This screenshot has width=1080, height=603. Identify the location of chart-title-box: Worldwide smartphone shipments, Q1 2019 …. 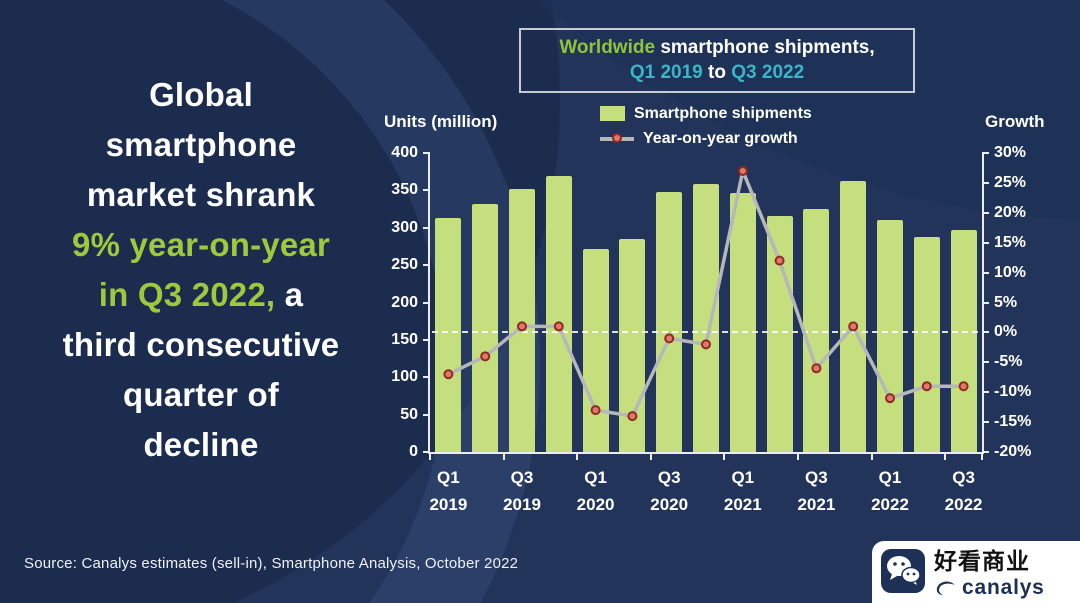
(717, 60).